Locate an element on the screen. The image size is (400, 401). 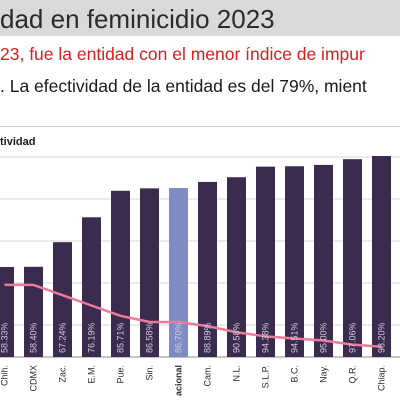
bar-value-label: 94.38% is located at coordinates (266, 337).